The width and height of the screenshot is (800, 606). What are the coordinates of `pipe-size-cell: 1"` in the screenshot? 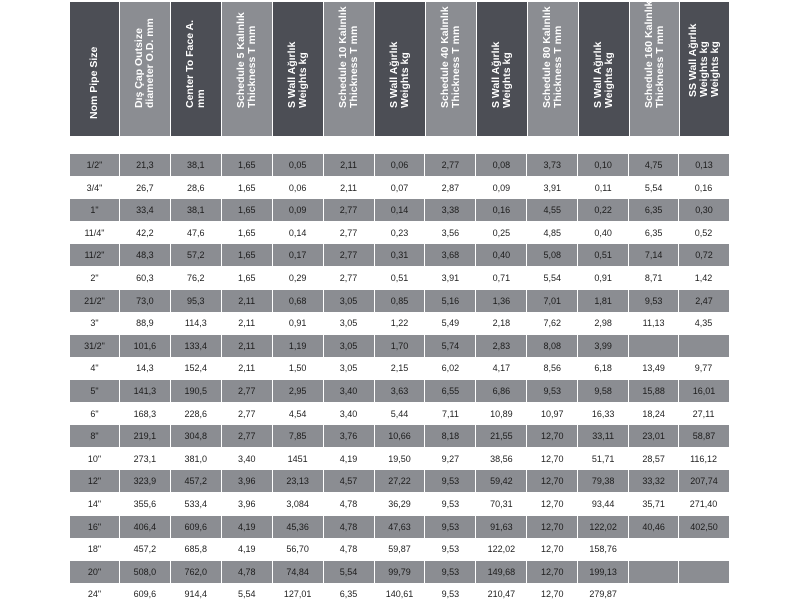 It's located at (95, 210).